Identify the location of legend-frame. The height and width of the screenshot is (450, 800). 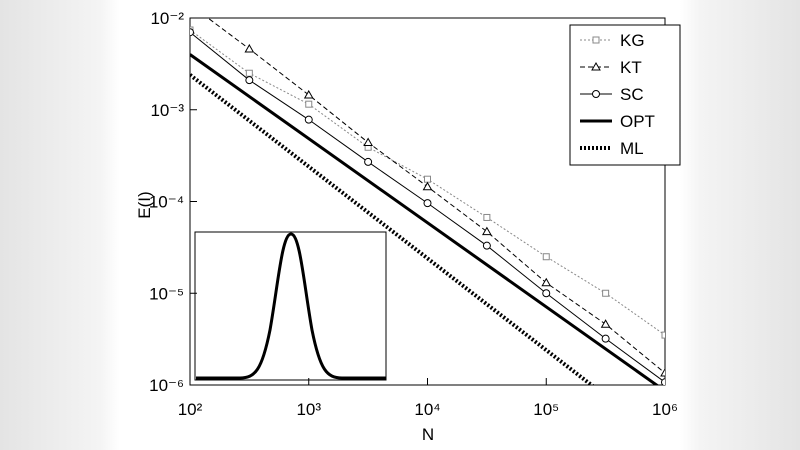
(625, 95).